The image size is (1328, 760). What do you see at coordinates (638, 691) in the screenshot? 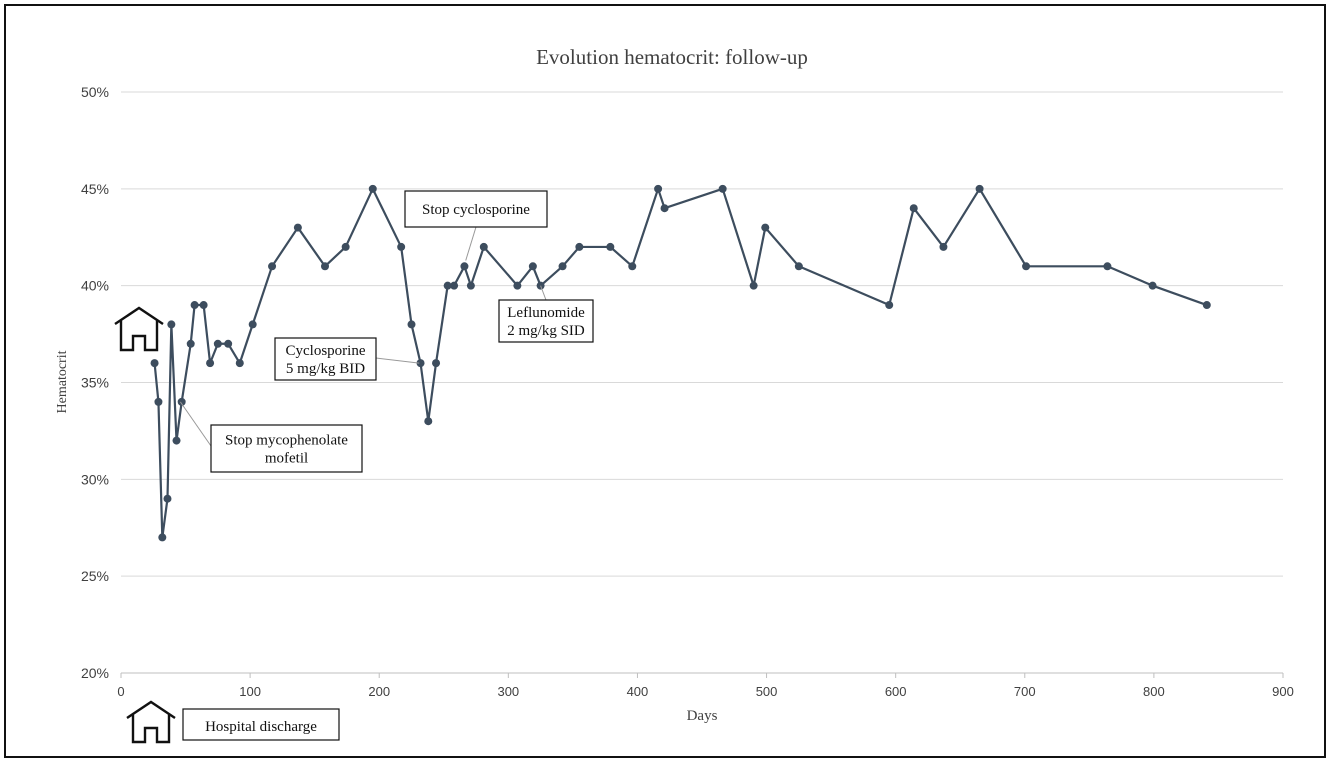
I see `x-tick-label: 400` at bounding box center [638, 691].